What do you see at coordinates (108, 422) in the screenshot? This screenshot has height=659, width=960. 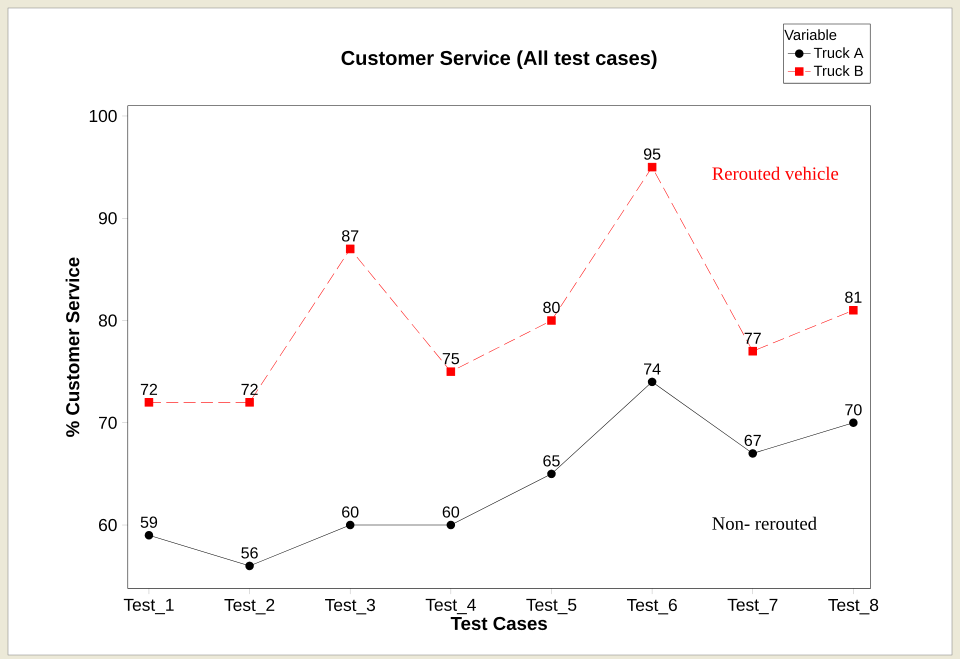 I see `y-tick-label: 70` at bounding box center [108, 422].